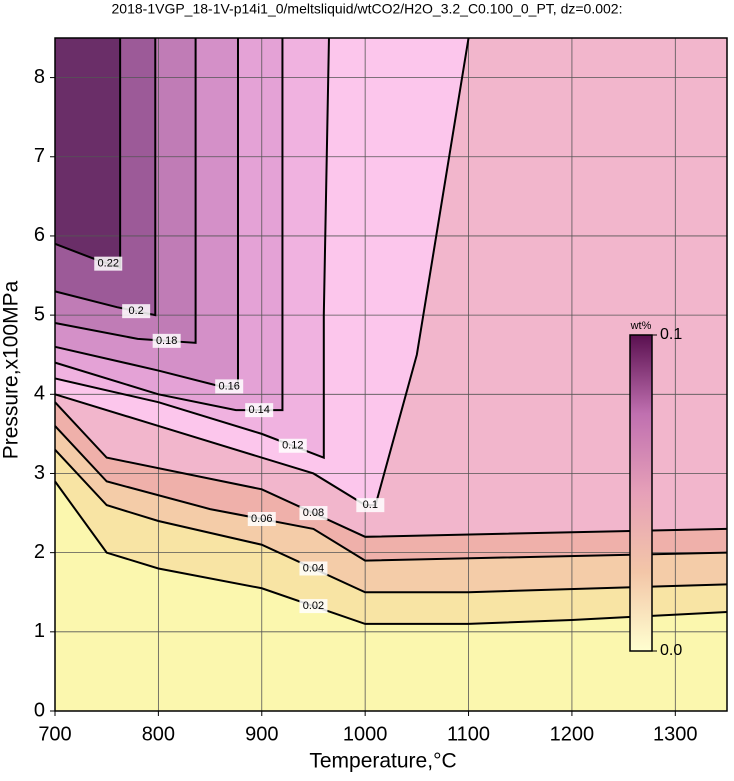  I want to click on contour-label: 0.1, so click(370, 505).